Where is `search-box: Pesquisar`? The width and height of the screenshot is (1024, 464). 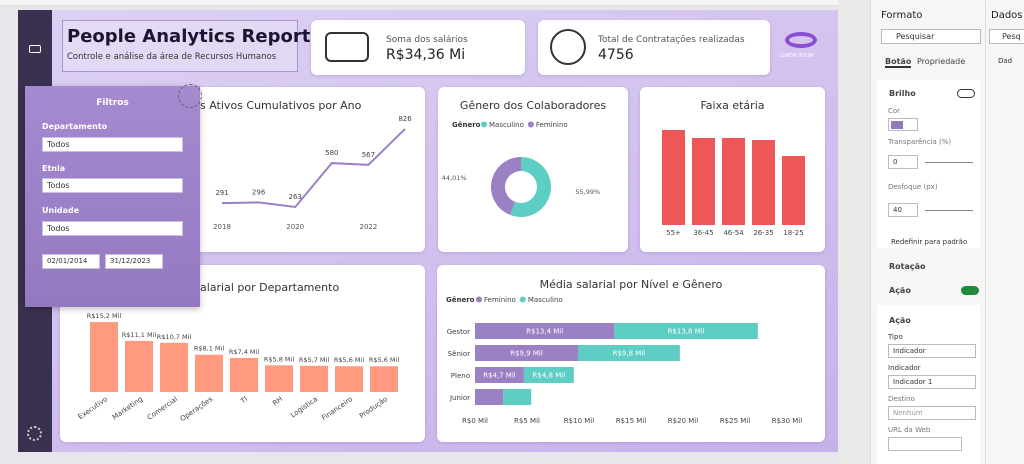 search-box: Pesquisar is located at coordinates (931, 36).